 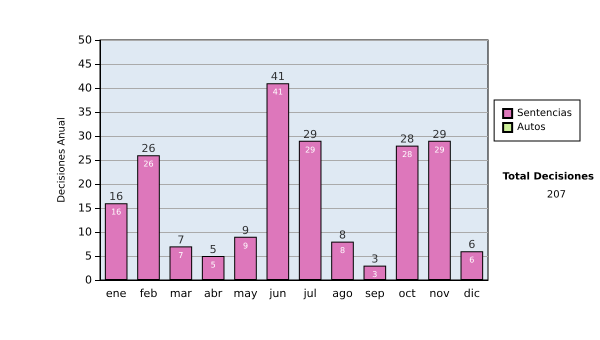 I want to click on y-tick-label: 25, so click(x=85, y=160).